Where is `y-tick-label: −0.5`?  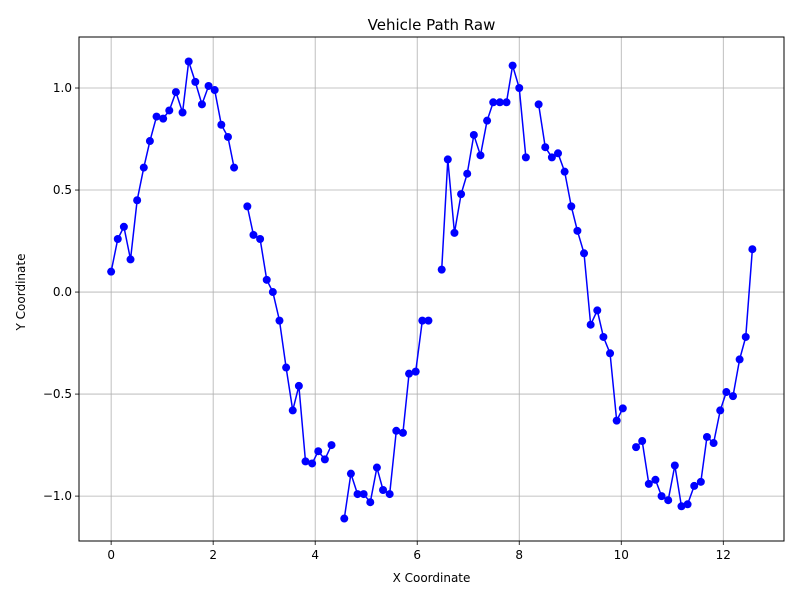
y-tick-label: −0.5 is located at coordinates (57, 394).